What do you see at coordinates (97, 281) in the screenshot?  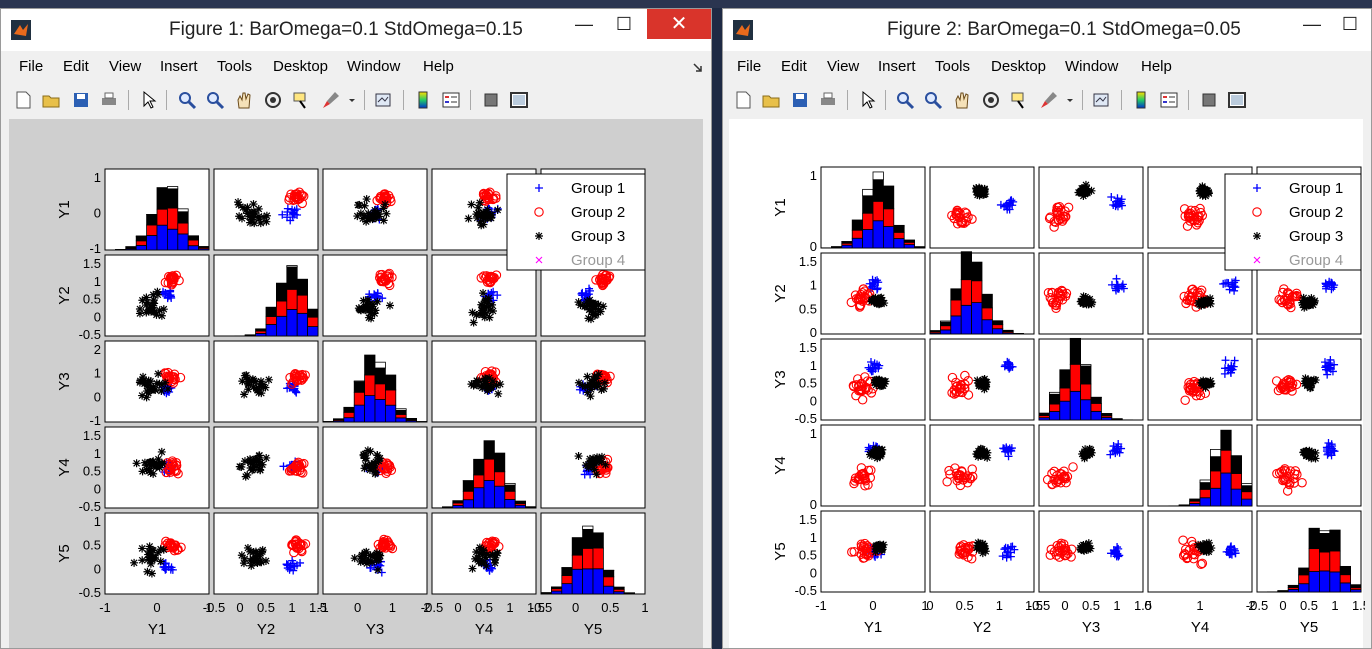 I see `y-tick-label: 1` at bounding box center [97, 281].